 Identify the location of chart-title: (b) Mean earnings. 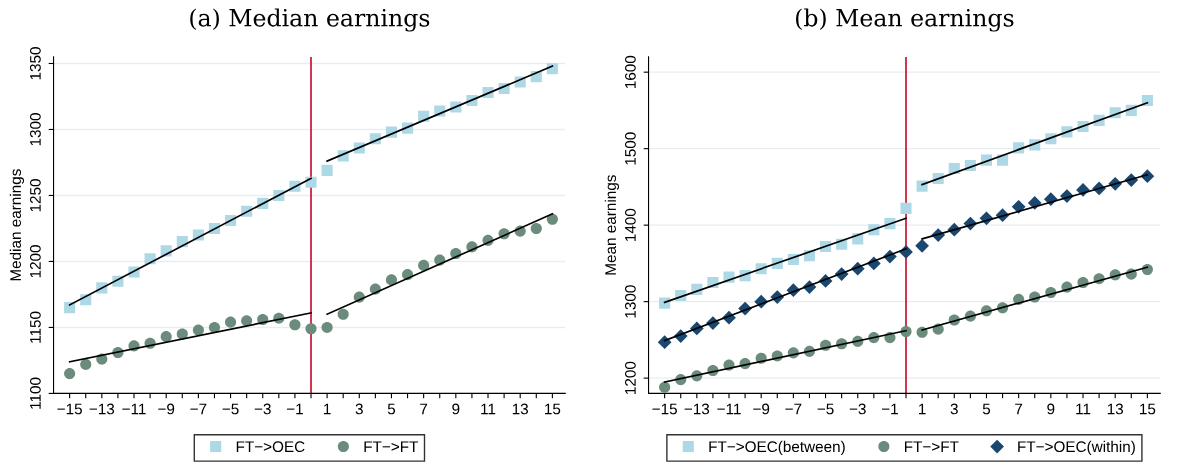
(905, 20).